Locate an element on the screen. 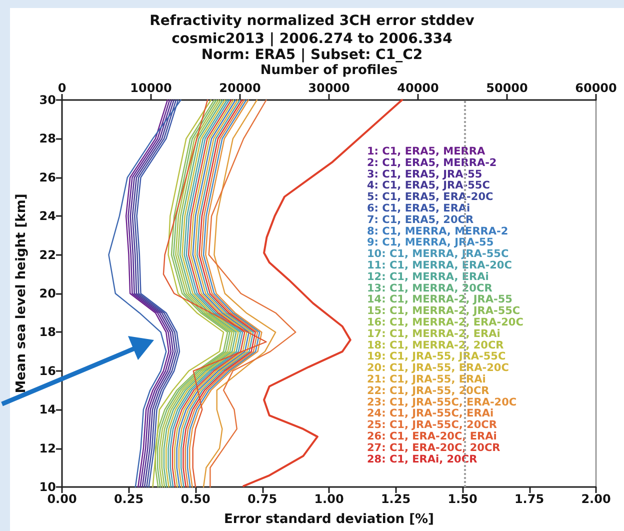 This screenshot has height=531, width=624. text: 4: C1, ERA5, JRA-55C is located at coordinates (428, 186).